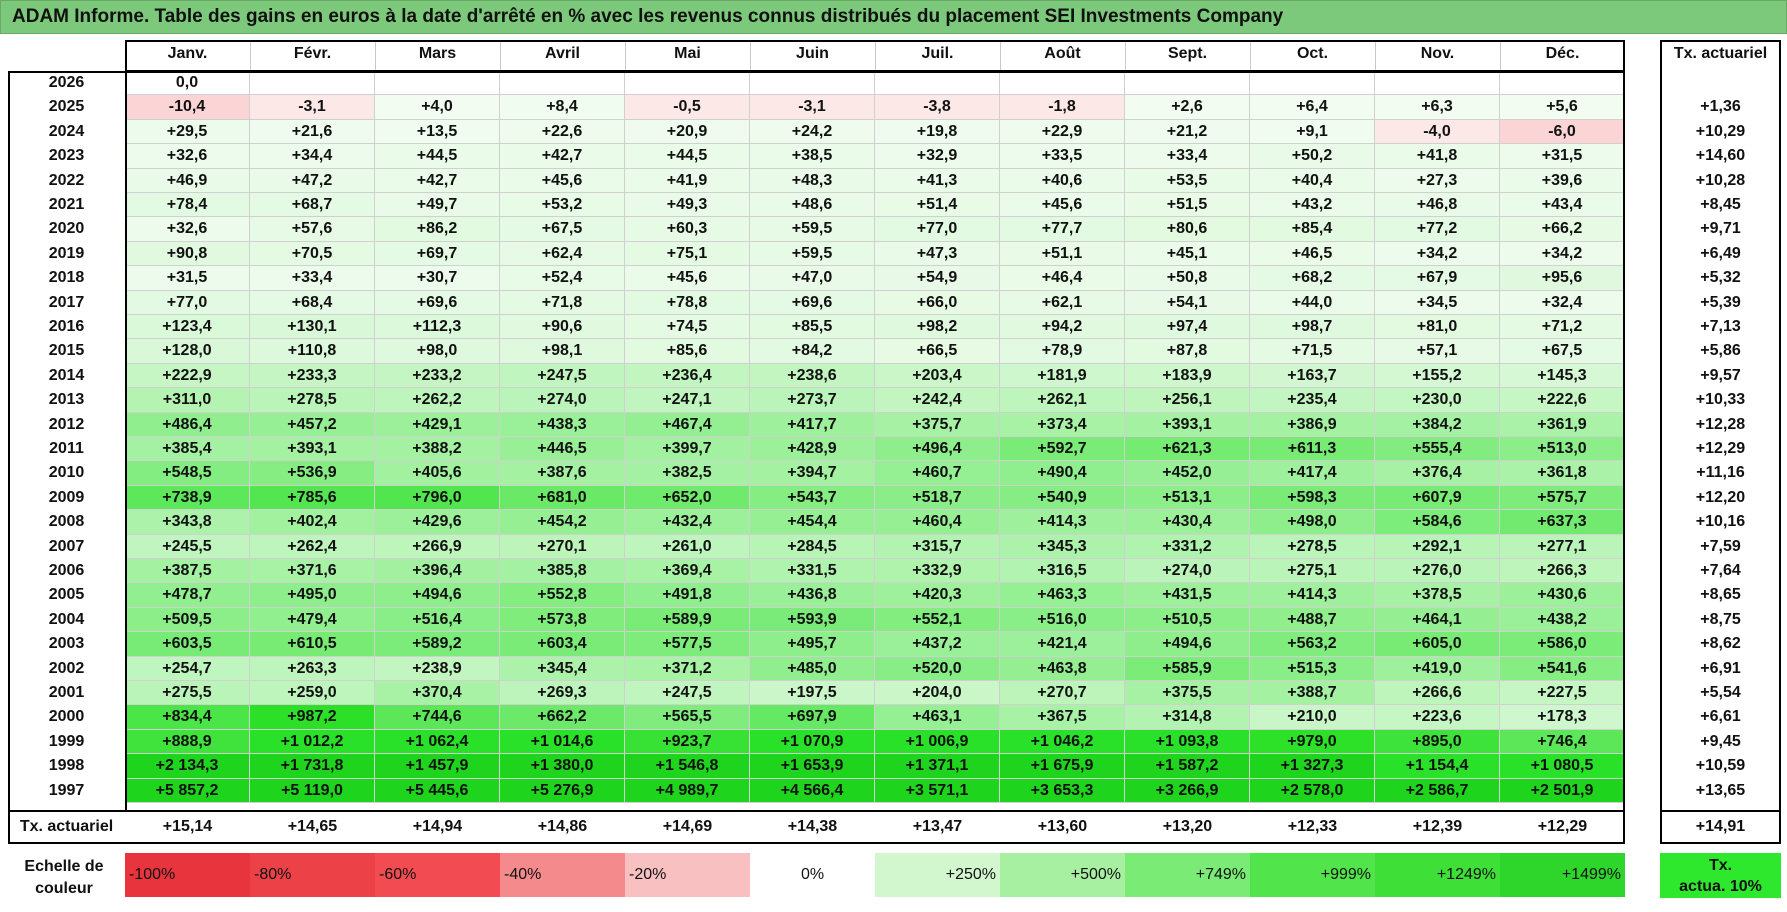 The height and width of the screenshot is (912, 1787). Describe the element at coordinates (187, 790) in the screenshot. I see `table-cell: +5 857,2` at that location.